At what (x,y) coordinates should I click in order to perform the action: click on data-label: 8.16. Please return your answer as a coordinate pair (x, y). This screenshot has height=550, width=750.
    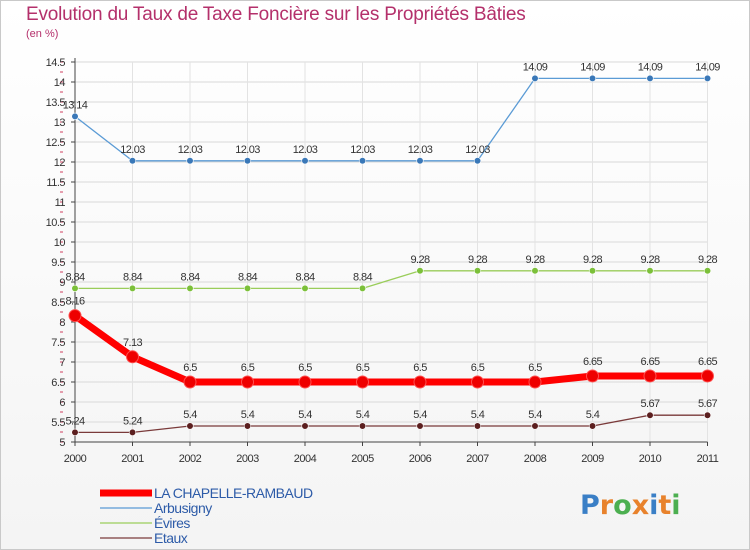
    Looking at the image, I should click on (74, 302).